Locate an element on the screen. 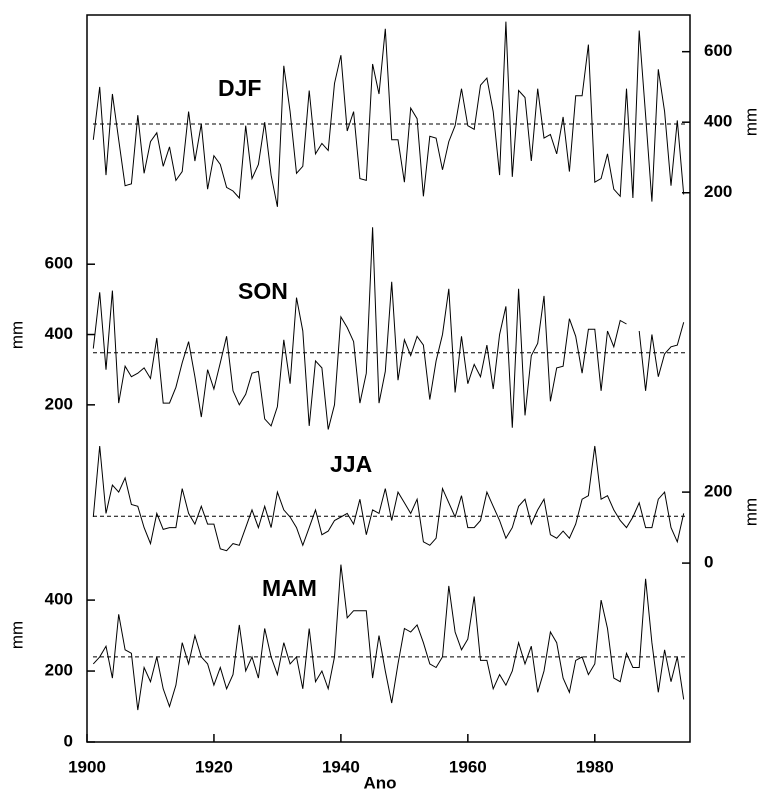  panel-label: DJF is located at coordinates (239, 88).